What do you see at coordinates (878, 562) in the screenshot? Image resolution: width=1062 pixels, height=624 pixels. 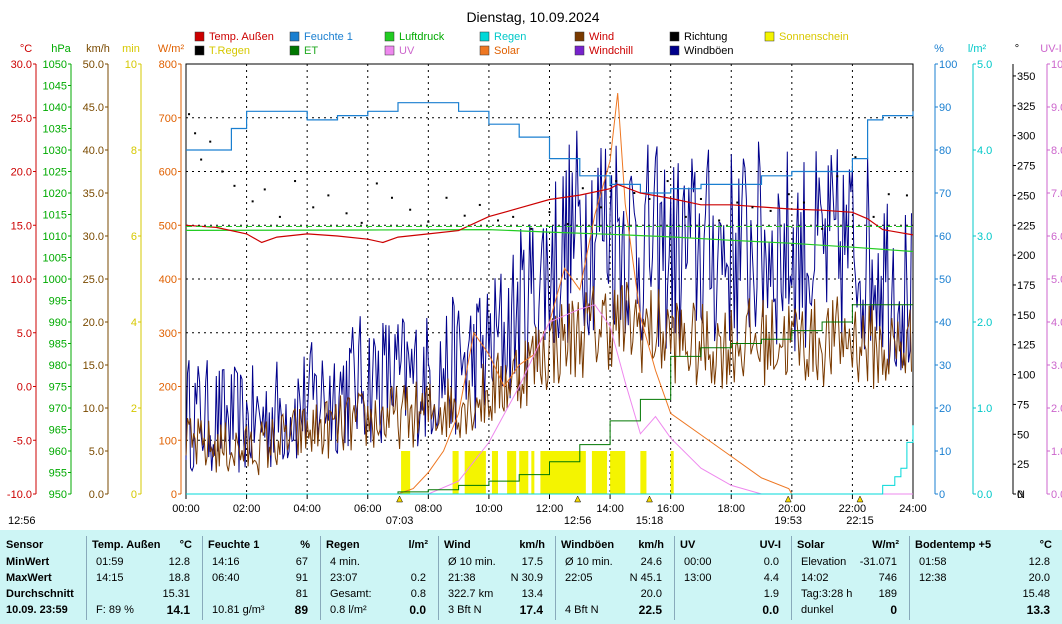 I see `stats-min: -31.071` at bounding box center [878, 562].